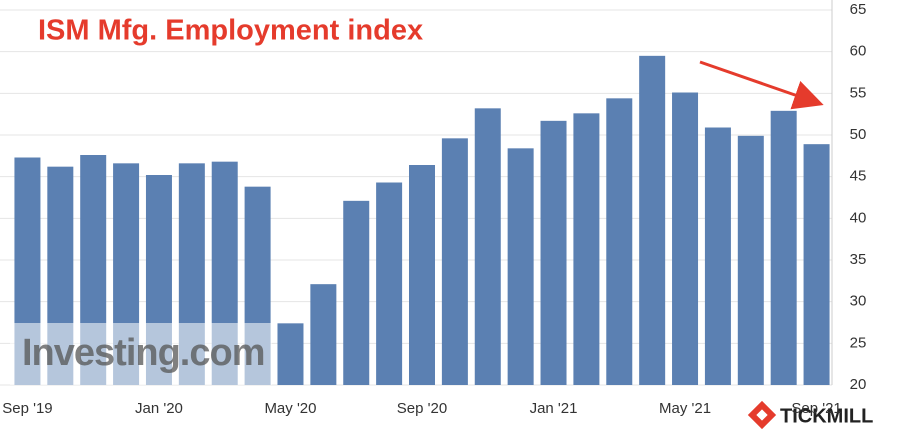  What do you see at coordinates (290, 408) in the screenshot?
I see `x-tick-label: May '20` at bounding box center [290, 408].